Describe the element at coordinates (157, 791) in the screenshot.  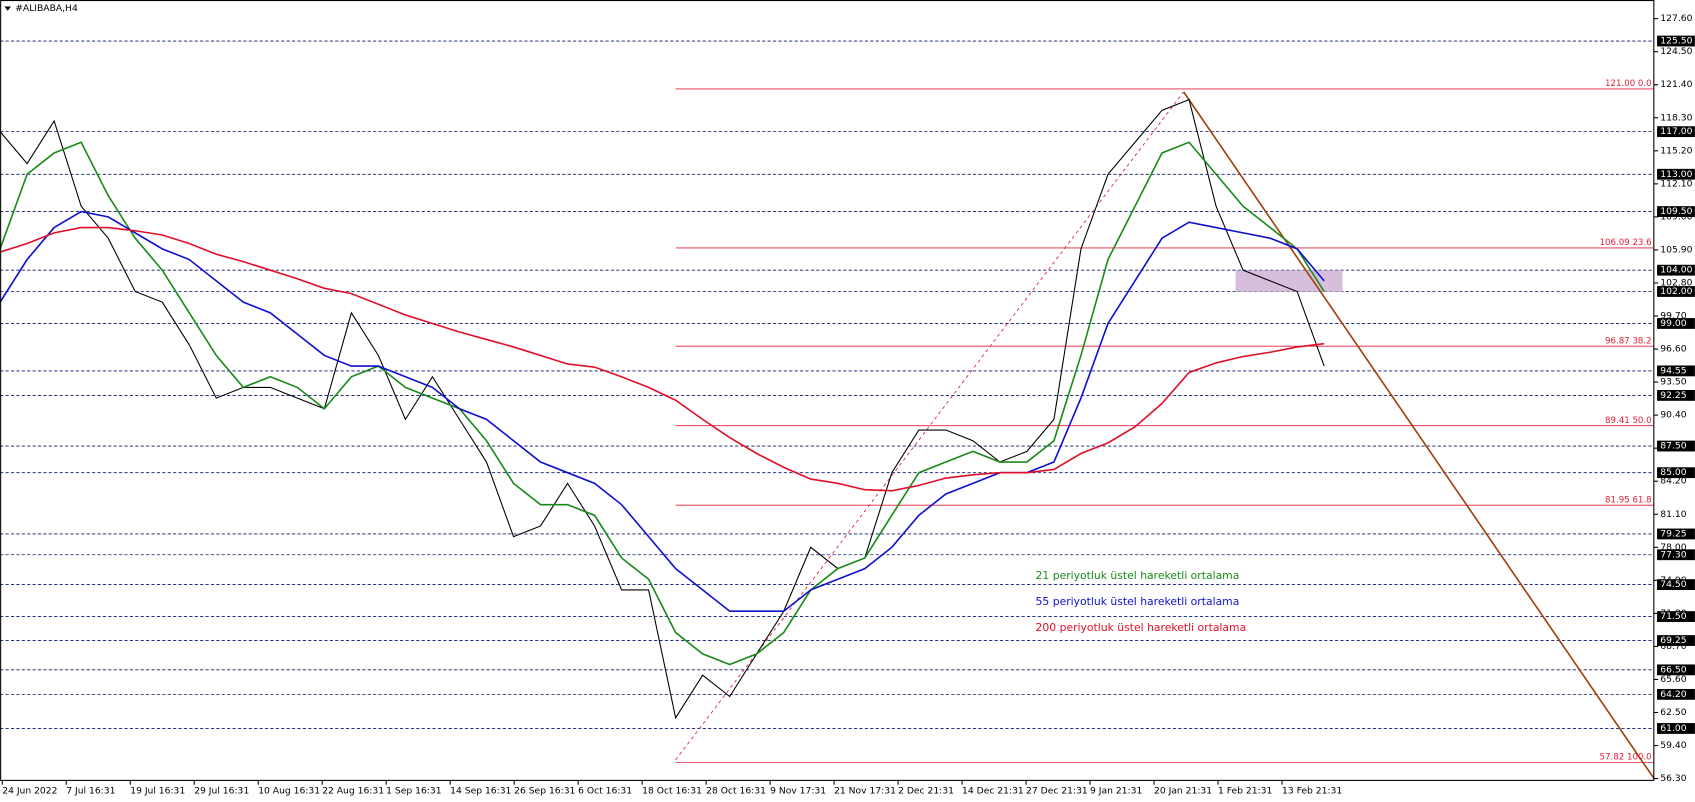
I see `x-tick-label: 19 Jul 16:31` at that location.